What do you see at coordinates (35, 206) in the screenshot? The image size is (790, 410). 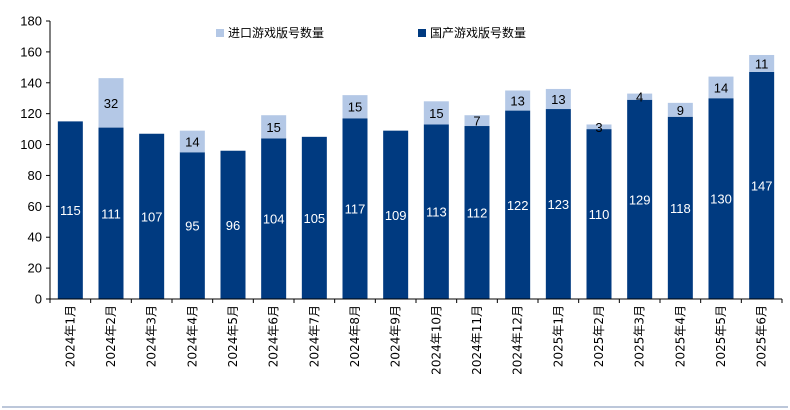 I see `y-tick-label: 60` at bounding box center [35, 206].